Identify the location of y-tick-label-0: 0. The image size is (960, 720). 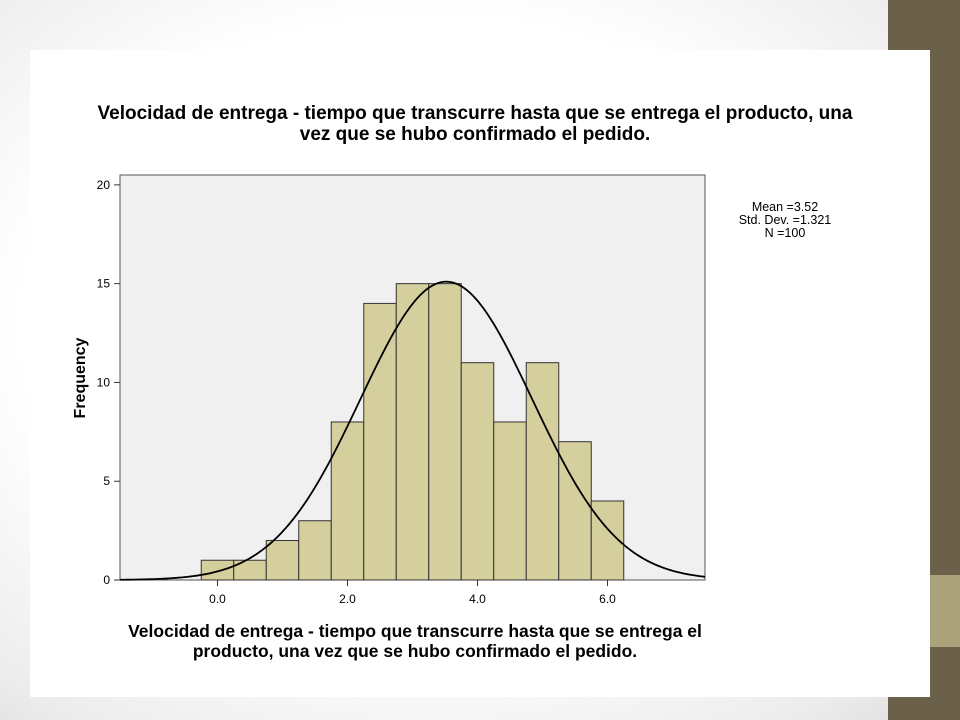
(106, 580).